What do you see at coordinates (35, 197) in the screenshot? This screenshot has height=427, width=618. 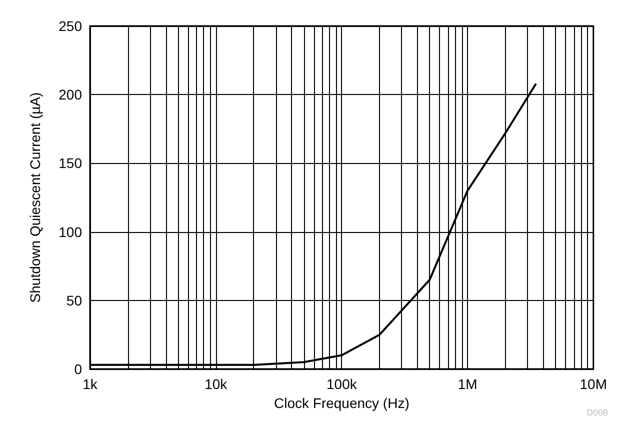 I see `y-axis-title: Shutdown Quiescent Current (µA)` at bounding box center [35, 197].